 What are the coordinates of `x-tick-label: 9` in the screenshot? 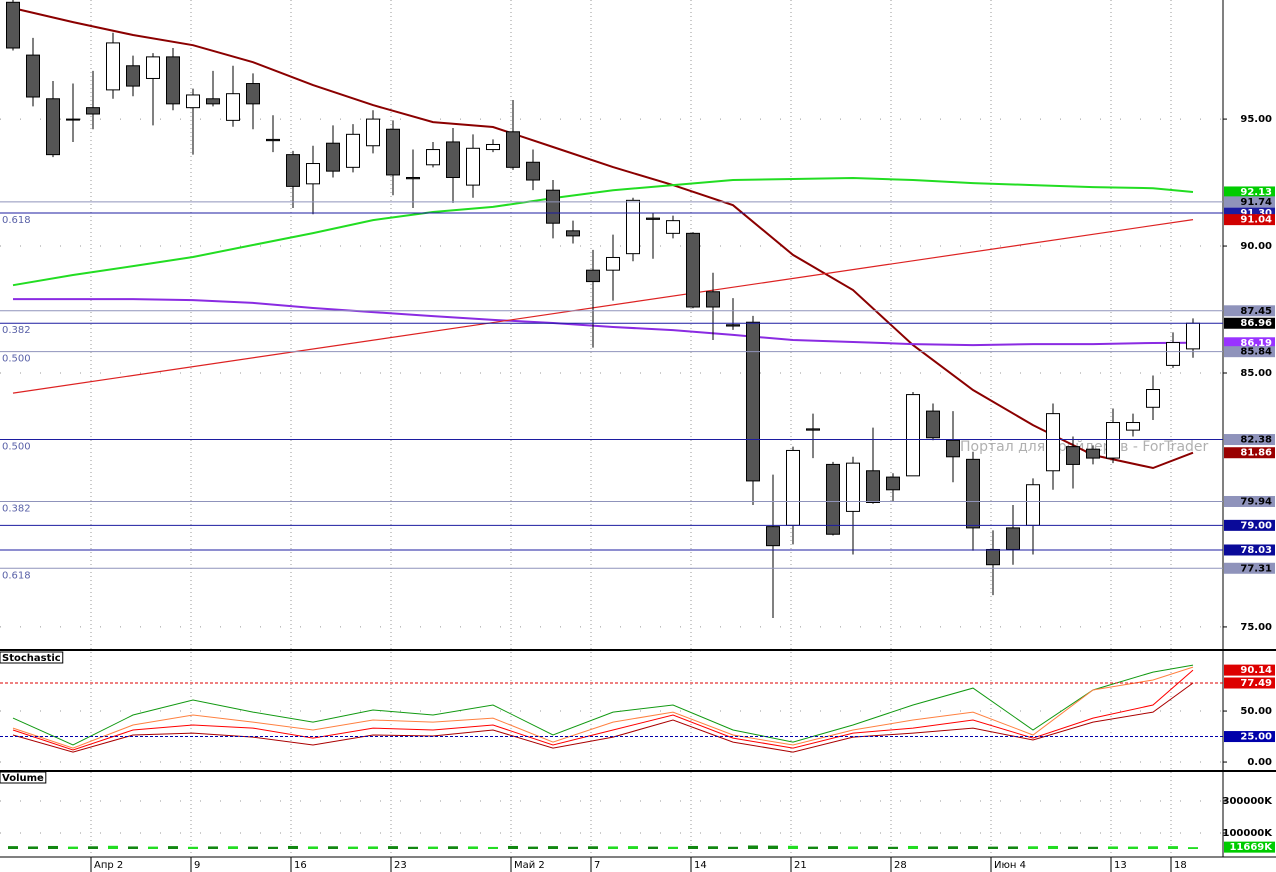 It's located at (197, 865).